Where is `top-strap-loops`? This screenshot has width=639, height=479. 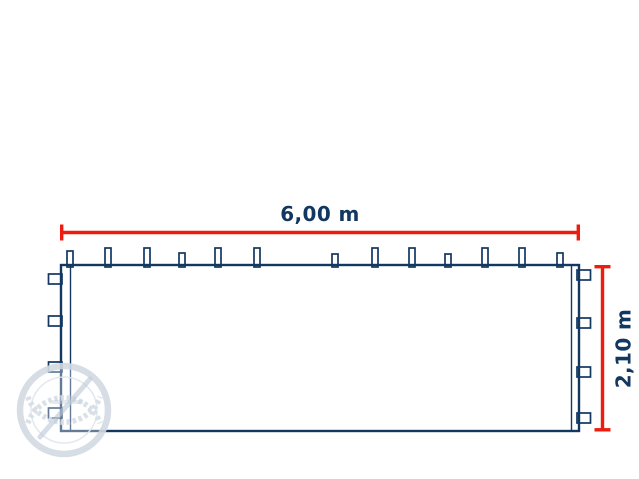 top-strap-loops is located at coordinates (315, 257).